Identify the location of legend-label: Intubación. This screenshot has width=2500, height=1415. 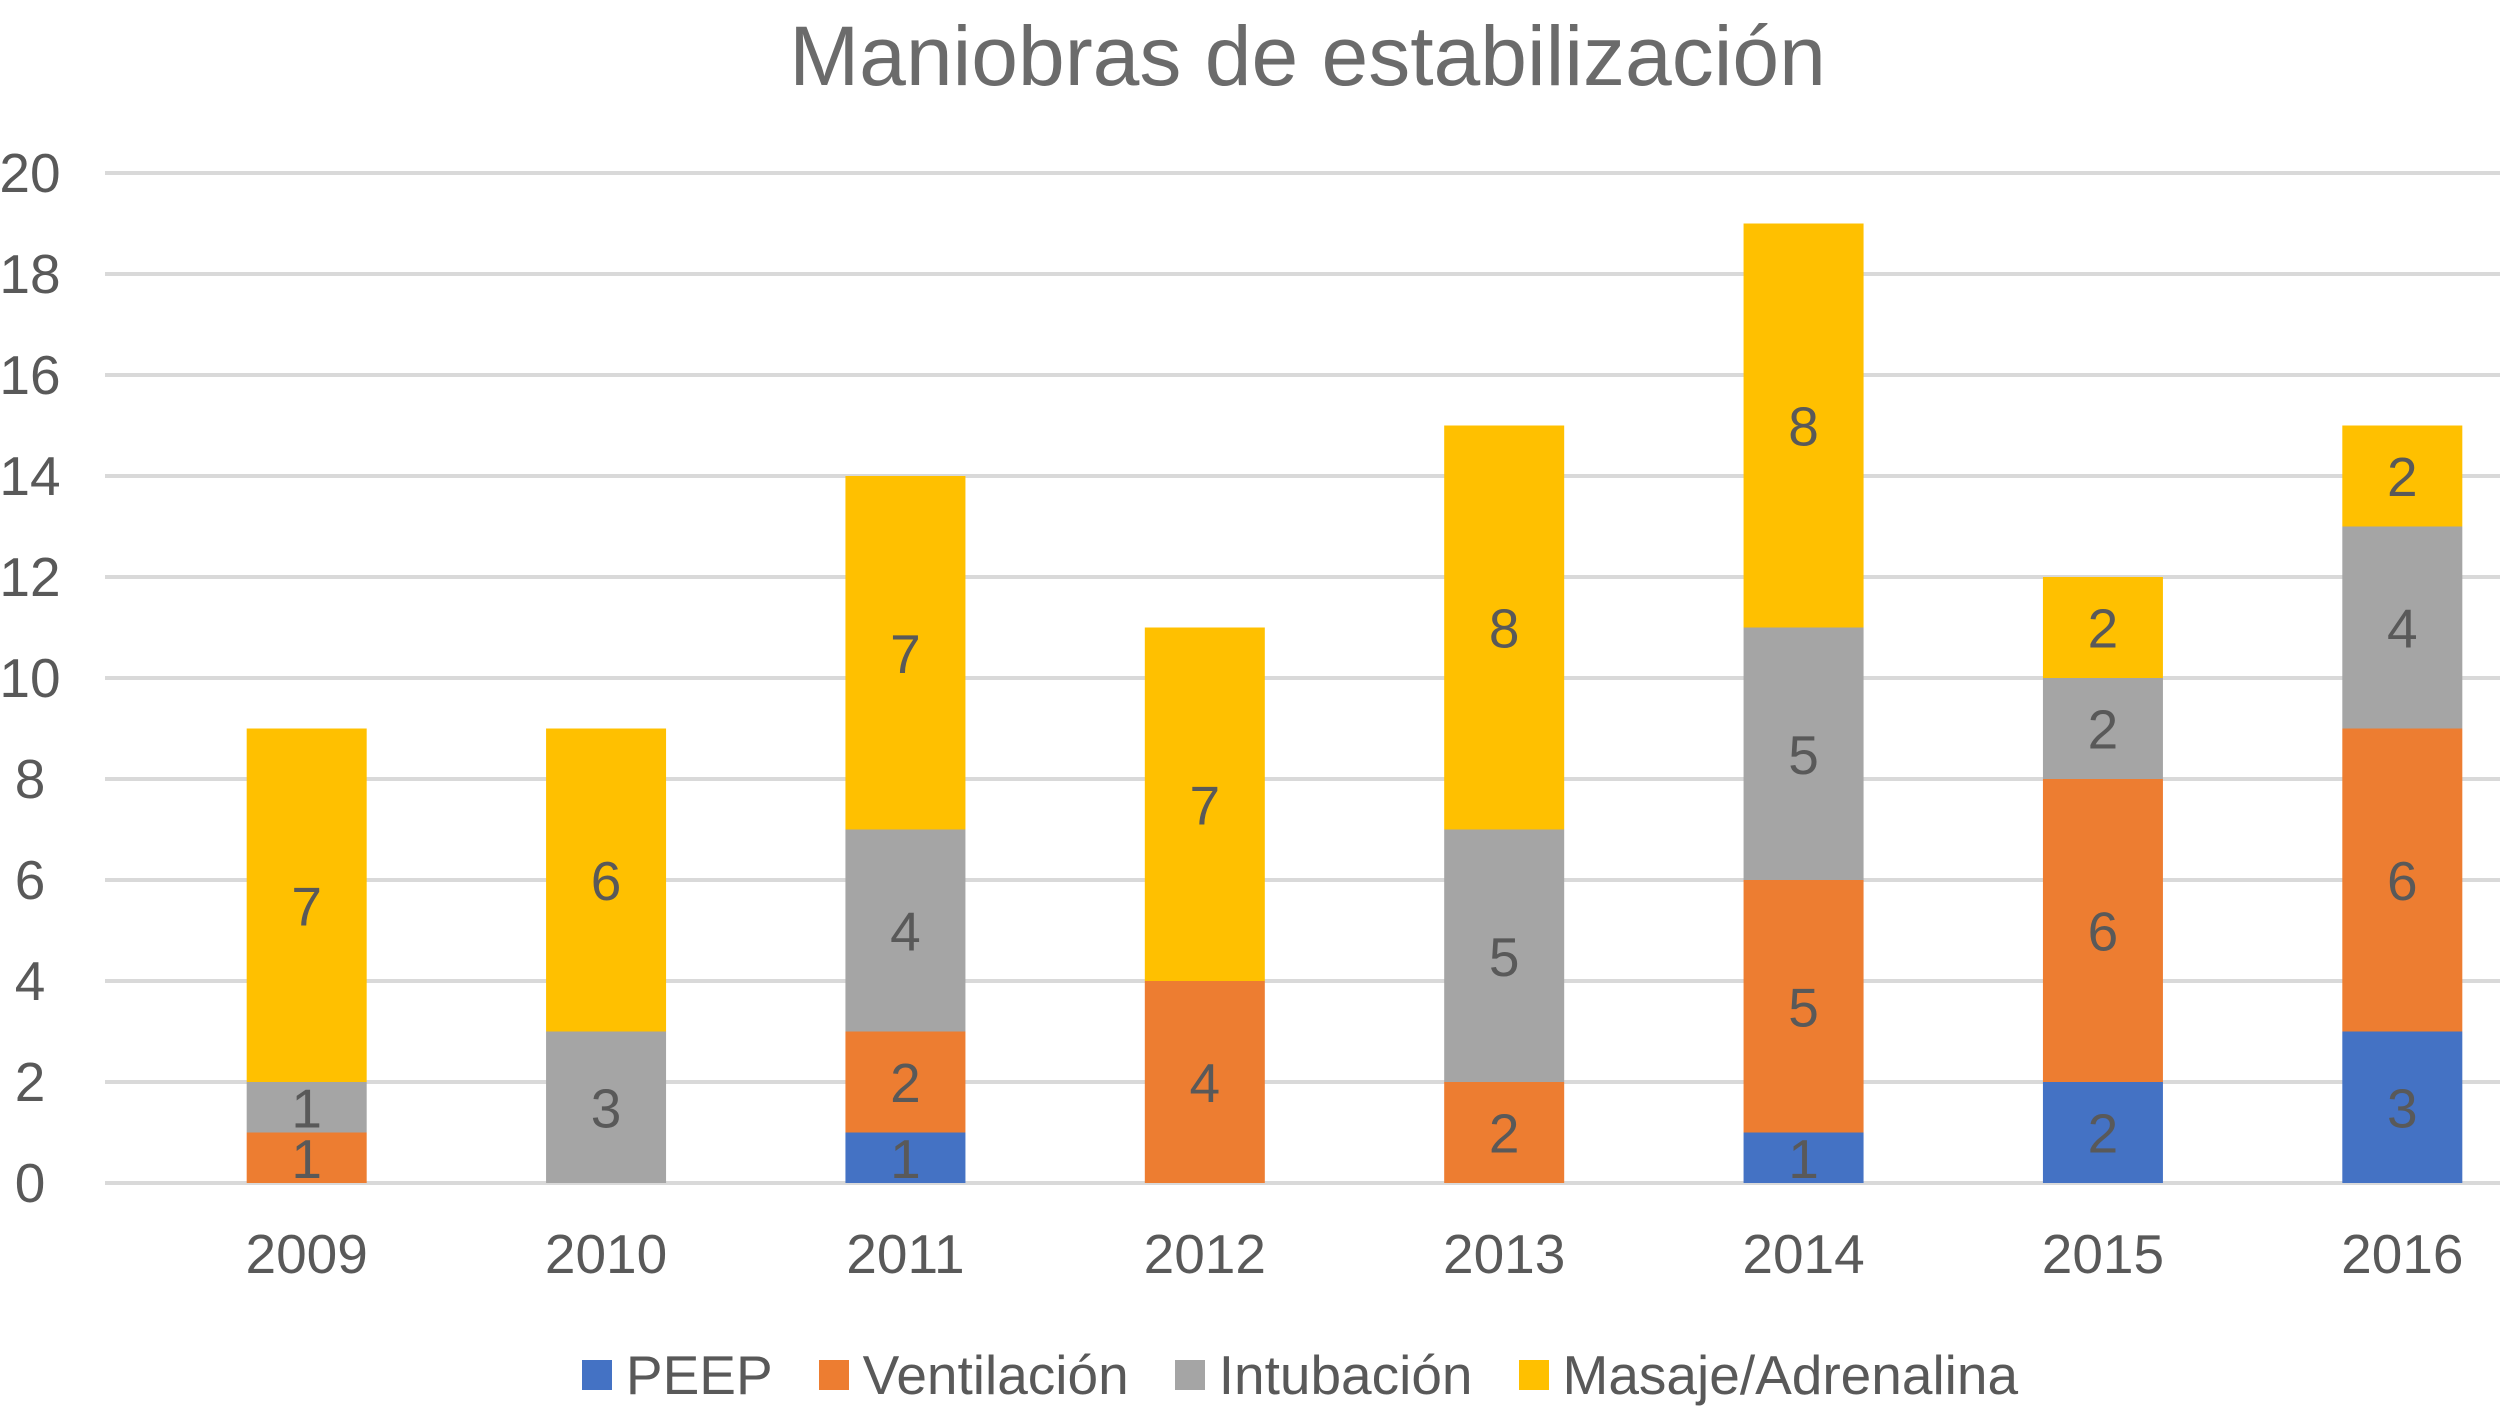
(1345, 1375).